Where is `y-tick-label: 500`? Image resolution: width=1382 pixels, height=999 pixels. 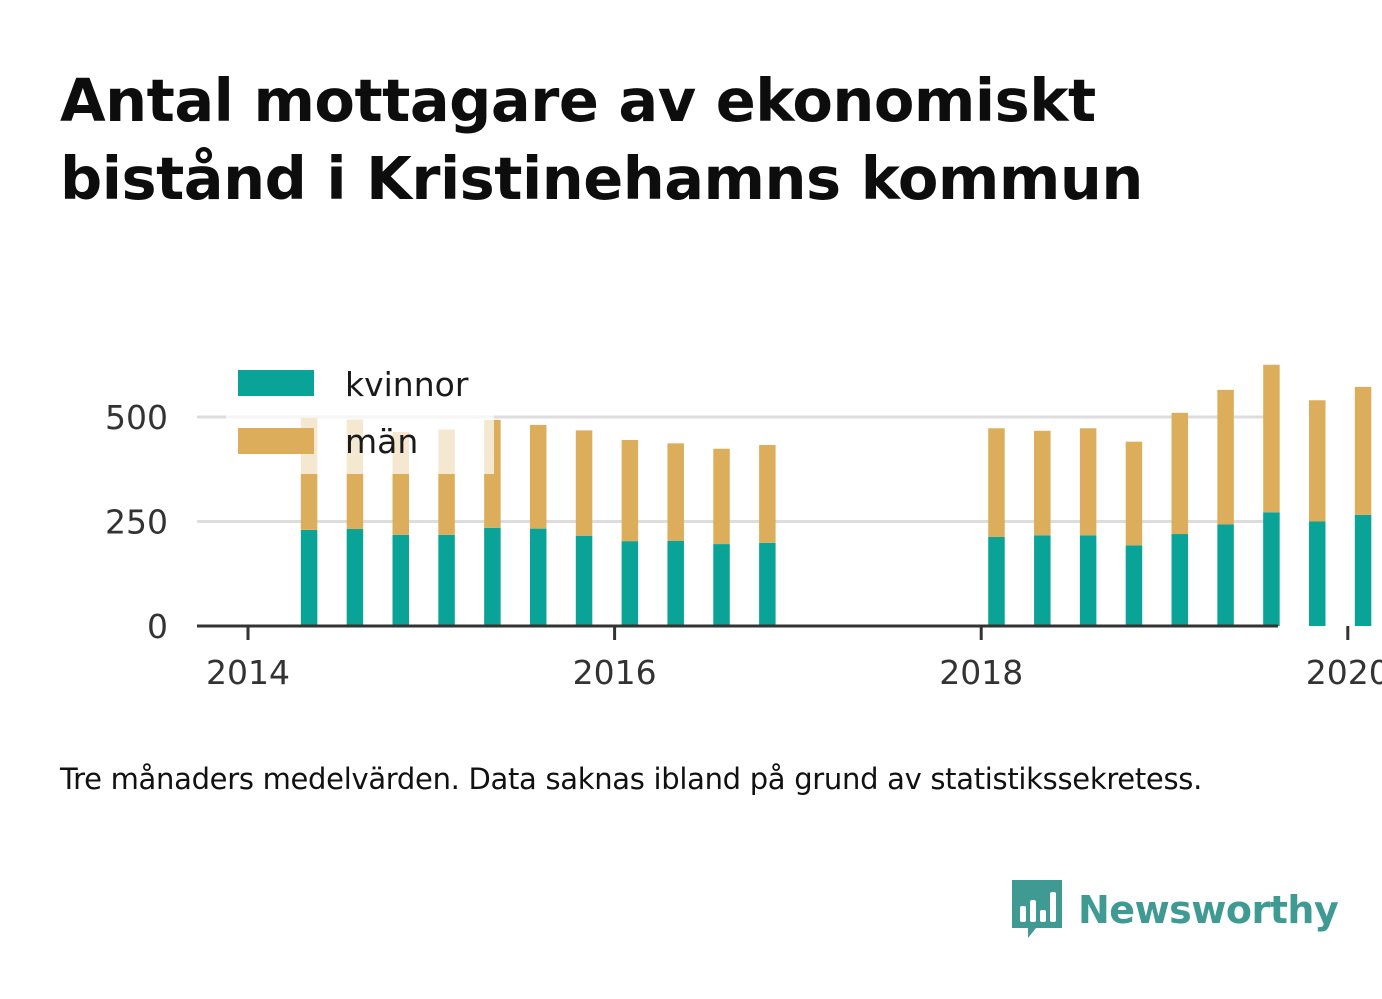 y-tick-label: 500 is located at coordinates (136, 417).